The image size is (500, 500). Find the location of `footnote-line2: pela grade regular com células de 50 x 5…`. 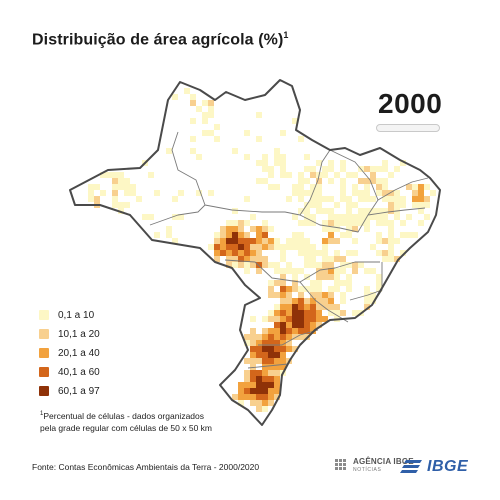

footnote-line2: pela grade regular com células de 50 x 5… is located at coordinates (126, 427).